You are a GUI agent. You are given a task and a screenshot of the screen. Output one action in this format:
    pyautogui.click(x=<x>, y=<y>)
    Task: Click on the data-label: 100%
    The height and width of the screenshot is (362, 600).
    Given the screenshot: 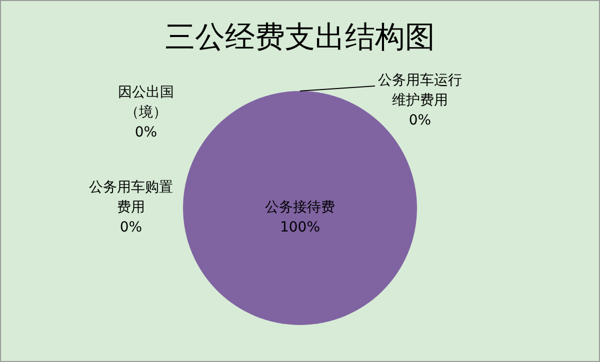 What is the action you would take?
    pyautogui.click(x=300, y=228)
    